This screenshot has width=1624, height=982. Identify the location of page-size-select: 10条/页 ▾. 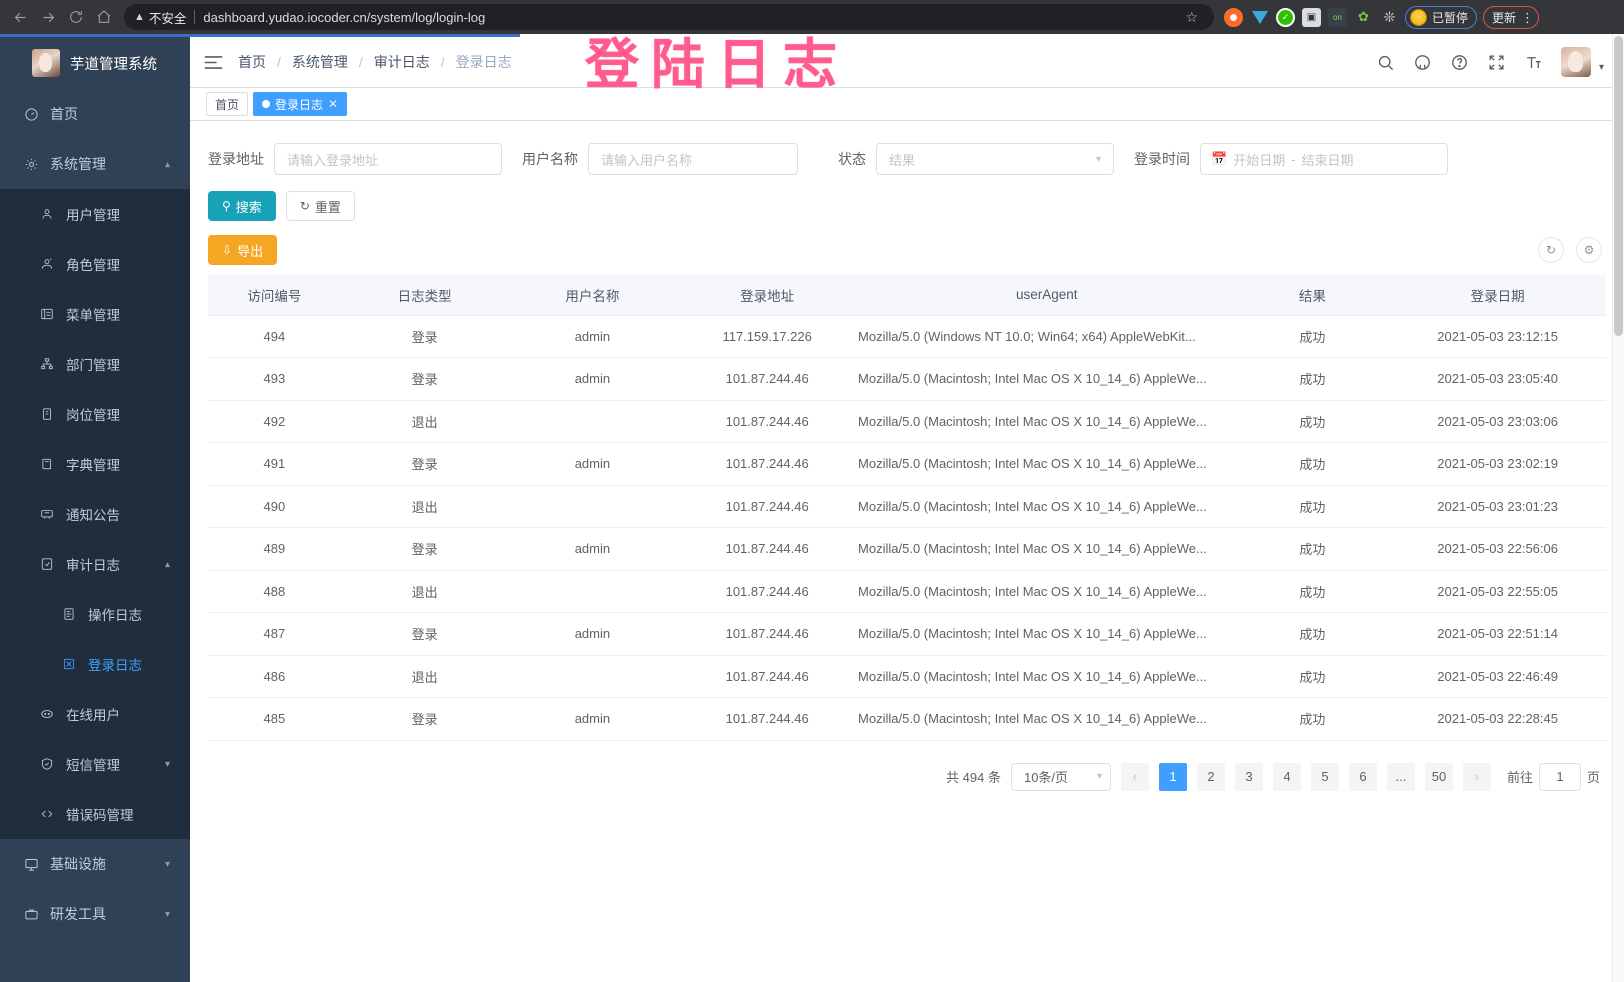
(1060, 776).